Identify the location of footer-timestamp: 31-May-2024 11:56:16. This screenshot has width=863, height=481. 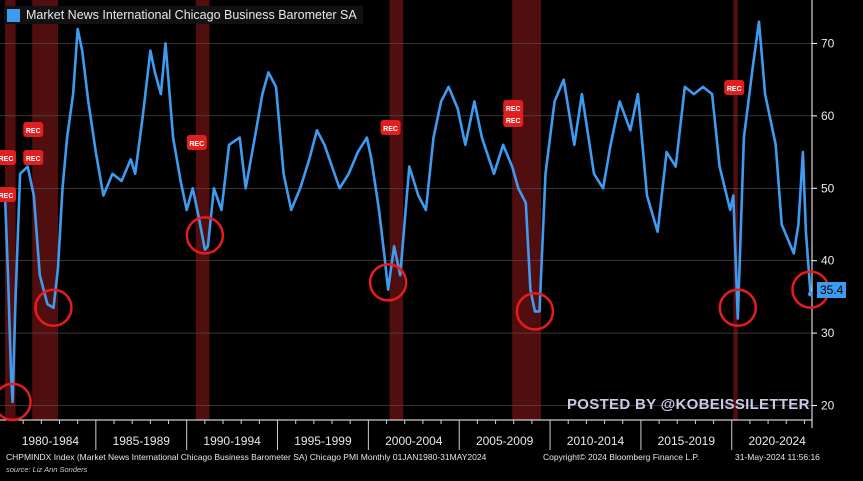
(777, 457).